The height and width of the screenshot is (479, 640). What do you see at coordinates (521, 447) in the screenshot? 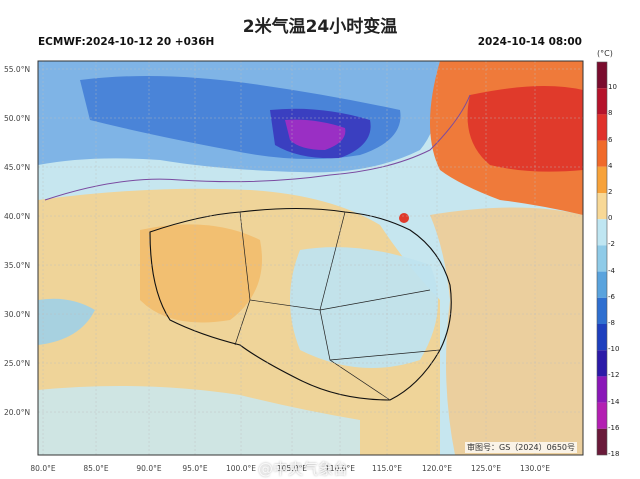
I see `map-review-number: 审图号：GS（2024）0650号` at bounding box center [521, 447].